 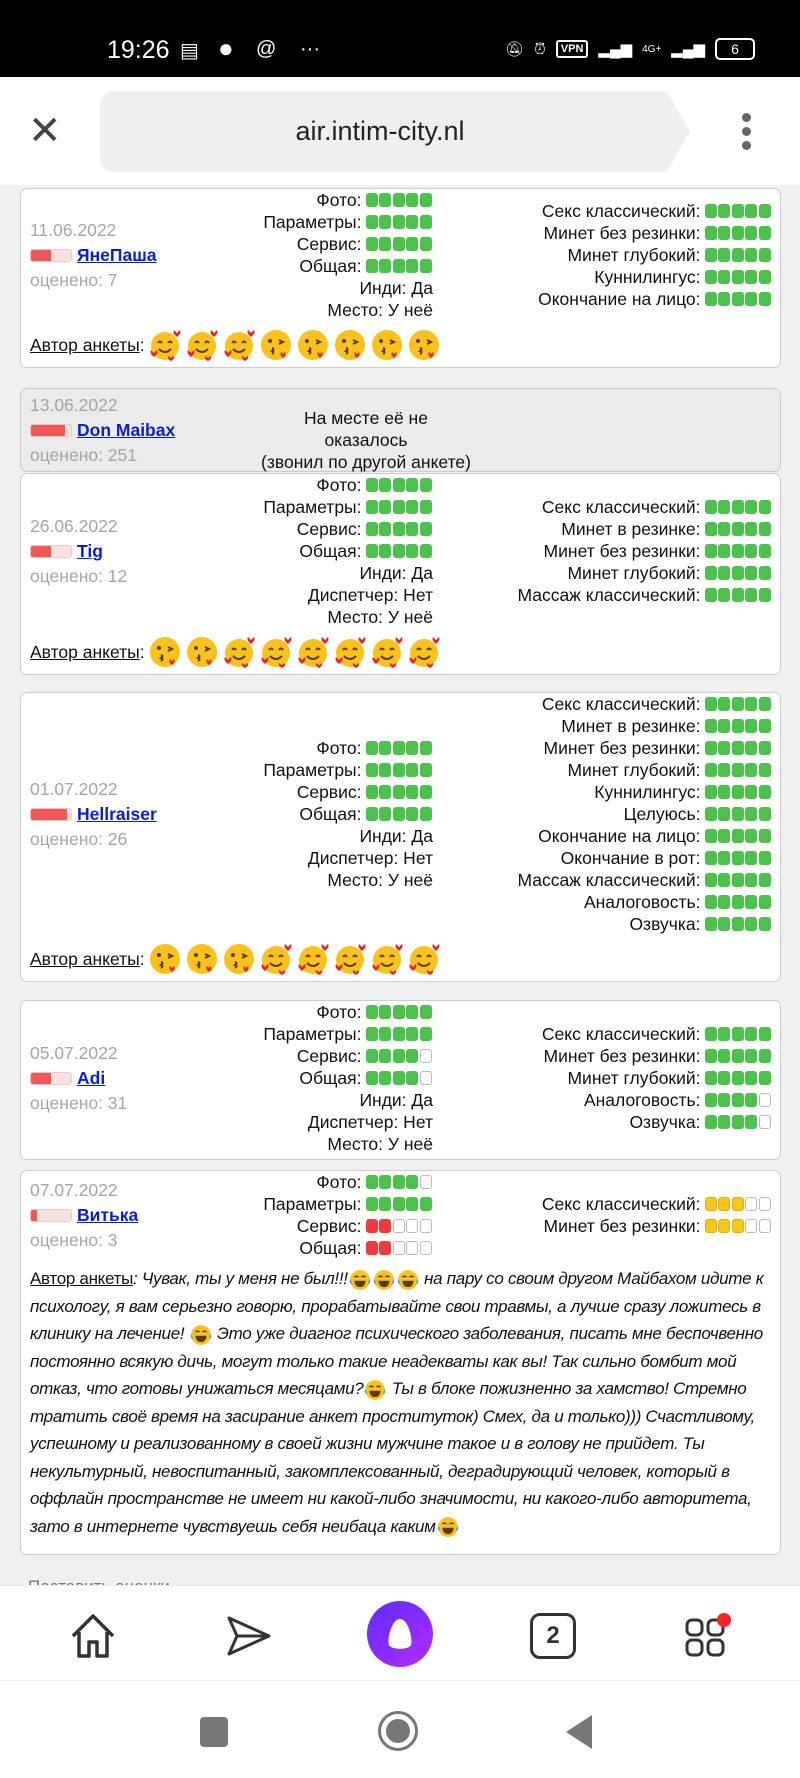 I want to click on paper-plane-icon, so click(x=247, y=1636).